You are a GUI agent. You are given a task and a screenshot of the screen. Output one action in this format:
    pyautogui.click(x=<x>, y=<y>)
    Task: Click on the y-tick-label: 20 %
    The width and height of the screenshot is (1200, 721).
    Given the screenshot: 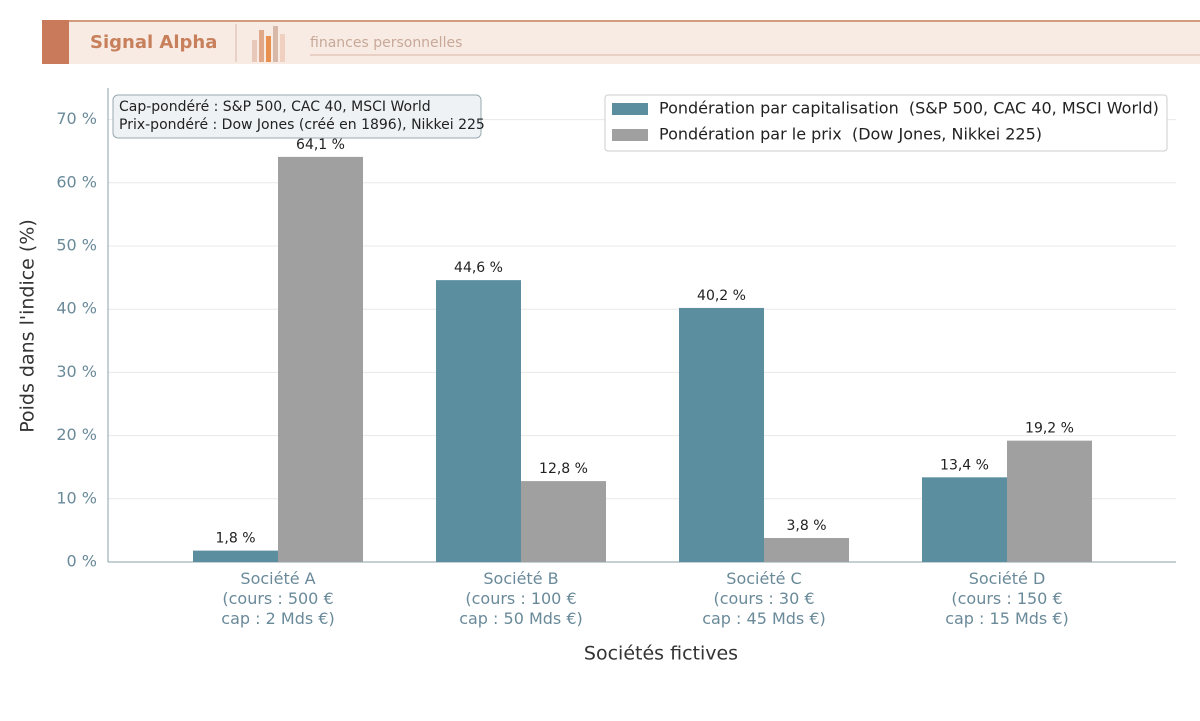 What is the action you would take?
    pyautogui.click(x=76, y=434)
    